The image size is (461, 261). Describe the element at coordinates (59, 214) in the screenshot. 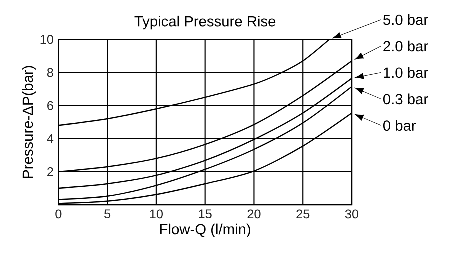

I see `x-tick-label: 0` at that location.